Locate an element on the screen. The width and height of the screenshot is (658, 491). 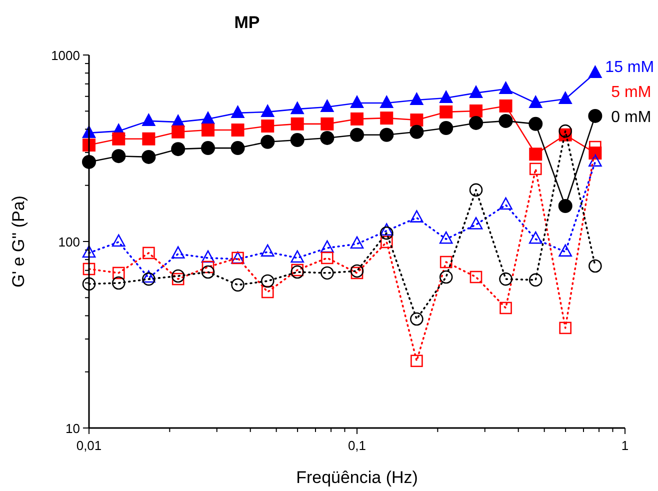
x-tick-label: 0,1 is located at coordinates (357, 445).